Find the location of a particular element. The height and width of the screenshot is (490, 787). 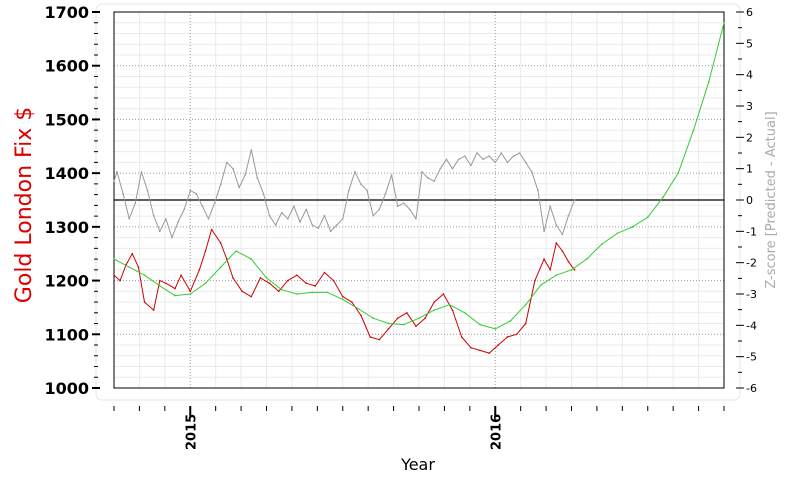

y2-tick-label: -3 is located at coordinates (751, 294).